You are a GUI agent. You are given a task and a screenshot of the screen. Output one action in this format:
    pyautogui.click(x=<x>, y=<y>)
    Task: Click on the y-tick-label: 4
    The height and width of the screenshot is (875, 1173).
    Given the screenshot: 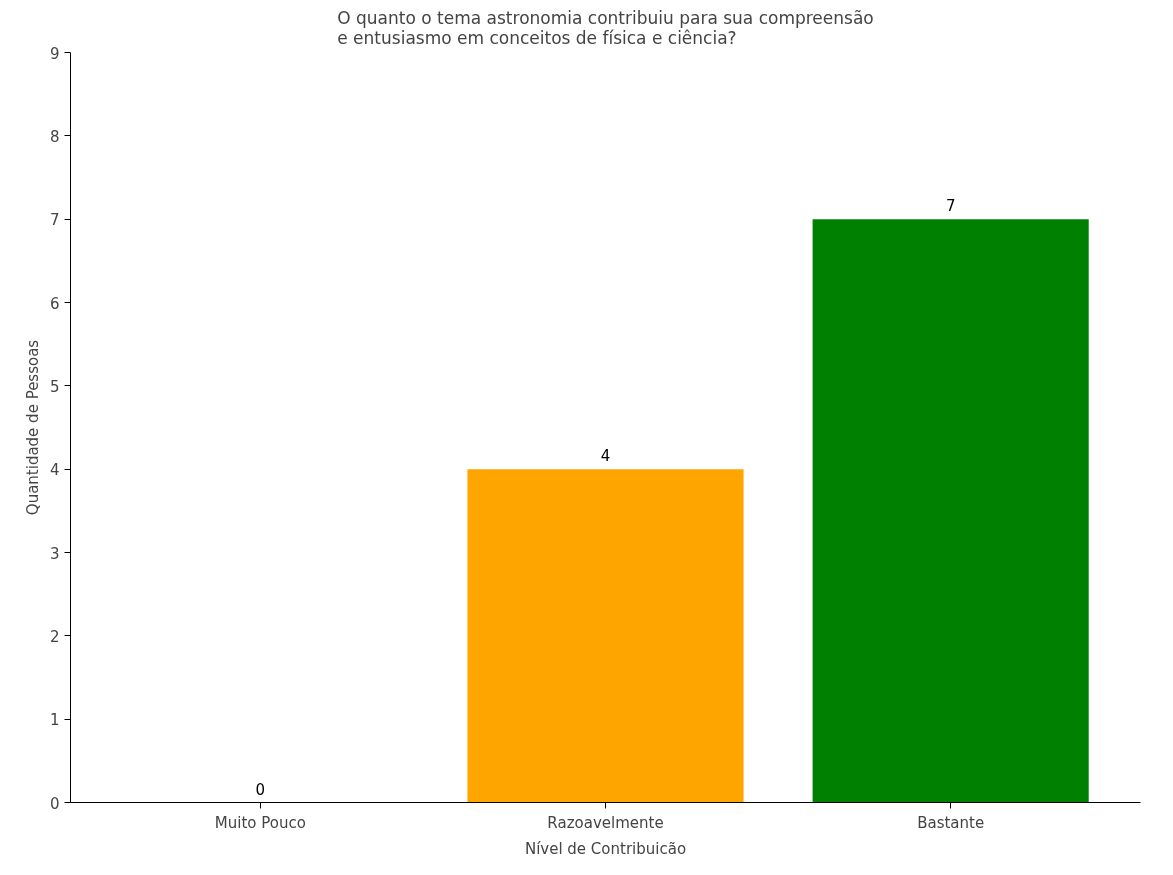 What is the action you would take?
    pyautogui.click(x=54, y=470)
    